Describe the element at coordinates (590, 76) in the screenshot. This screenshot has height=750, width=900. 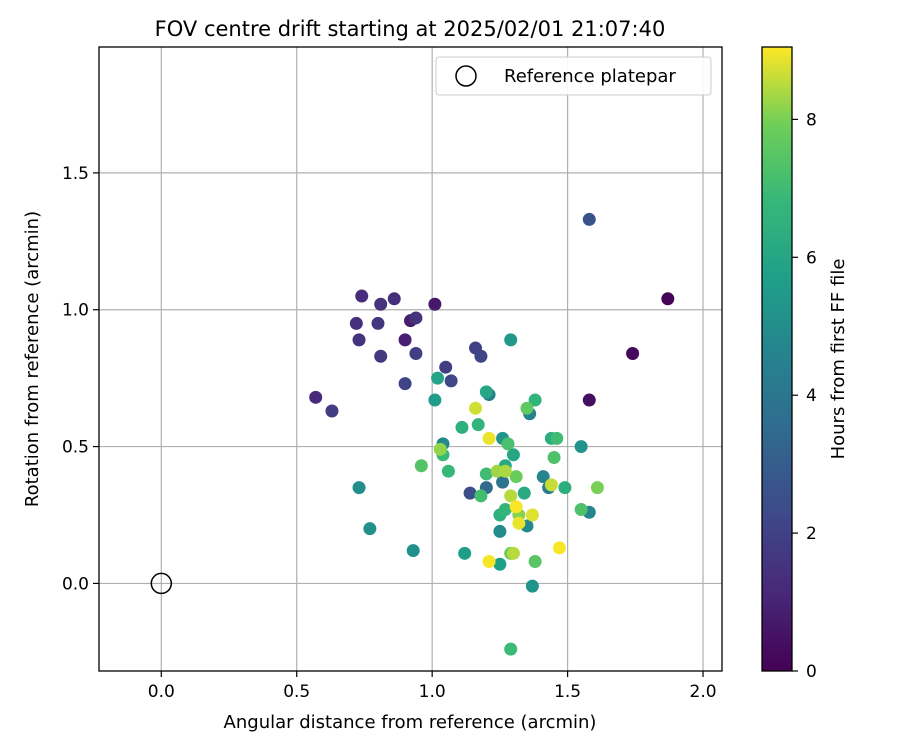
I see `legend-entry-reference-platepar: Reference platepar` at that location.